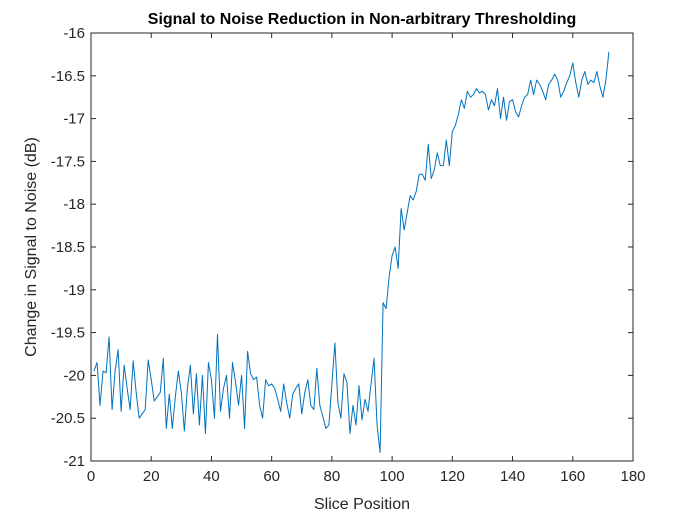  I want to click on x-tick-label: 40, so click(211, 476).